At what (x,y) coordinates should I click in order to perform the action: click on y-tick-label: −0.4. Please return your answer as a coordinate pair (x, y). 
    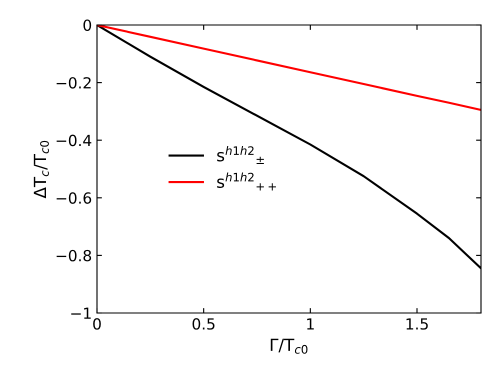
    Looking at the image, I should click on (74, 140).